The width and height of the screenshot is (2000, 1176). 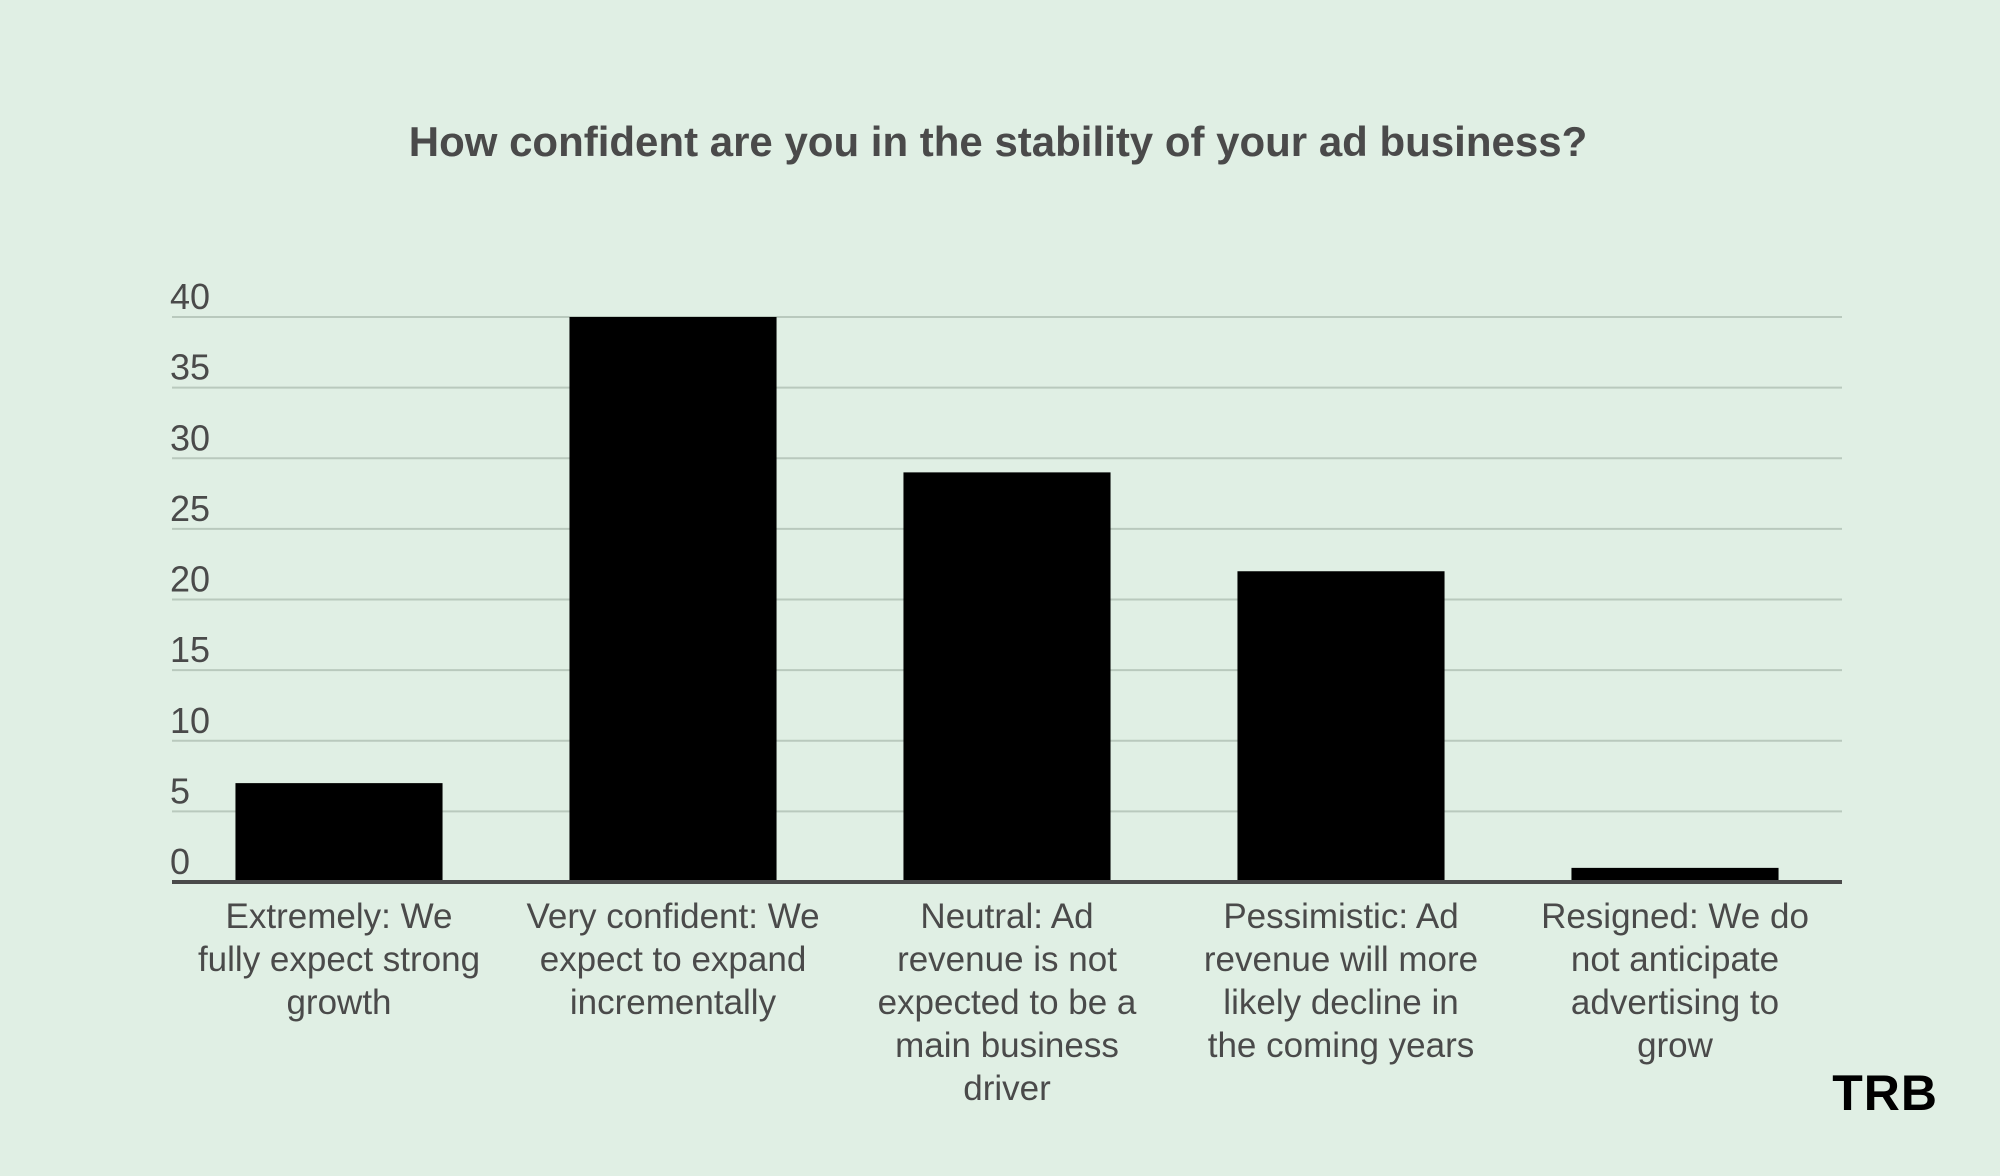 What do you see at coordinates (1675, 959) in the screenshot?
I see `x-tick-label: not anticipate` at bounding box center [1675, 959].